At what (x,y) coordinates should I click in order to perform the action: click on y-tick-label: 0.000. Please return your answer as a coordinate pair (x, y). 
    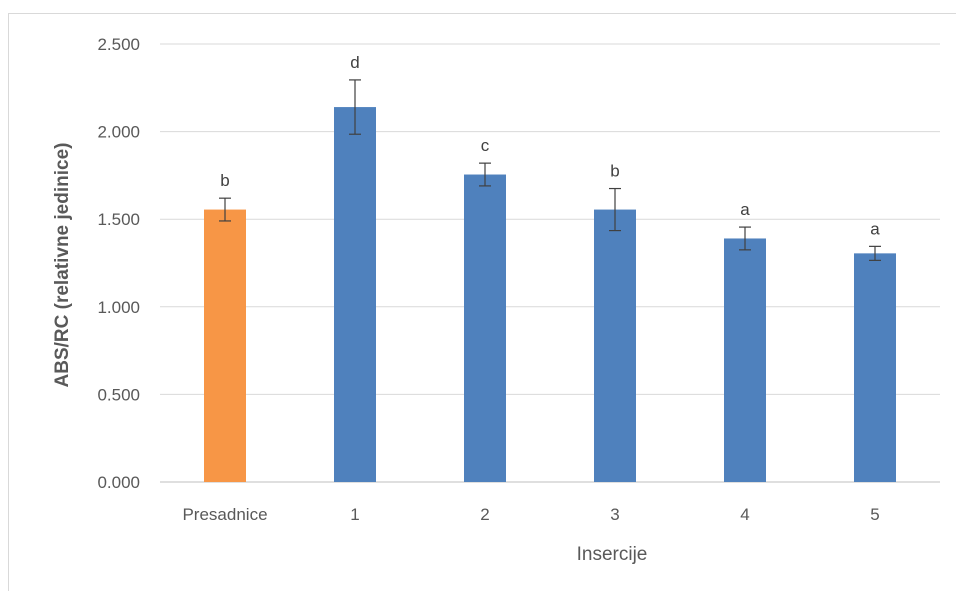
    Looking at the image, I should click on (118, 482).